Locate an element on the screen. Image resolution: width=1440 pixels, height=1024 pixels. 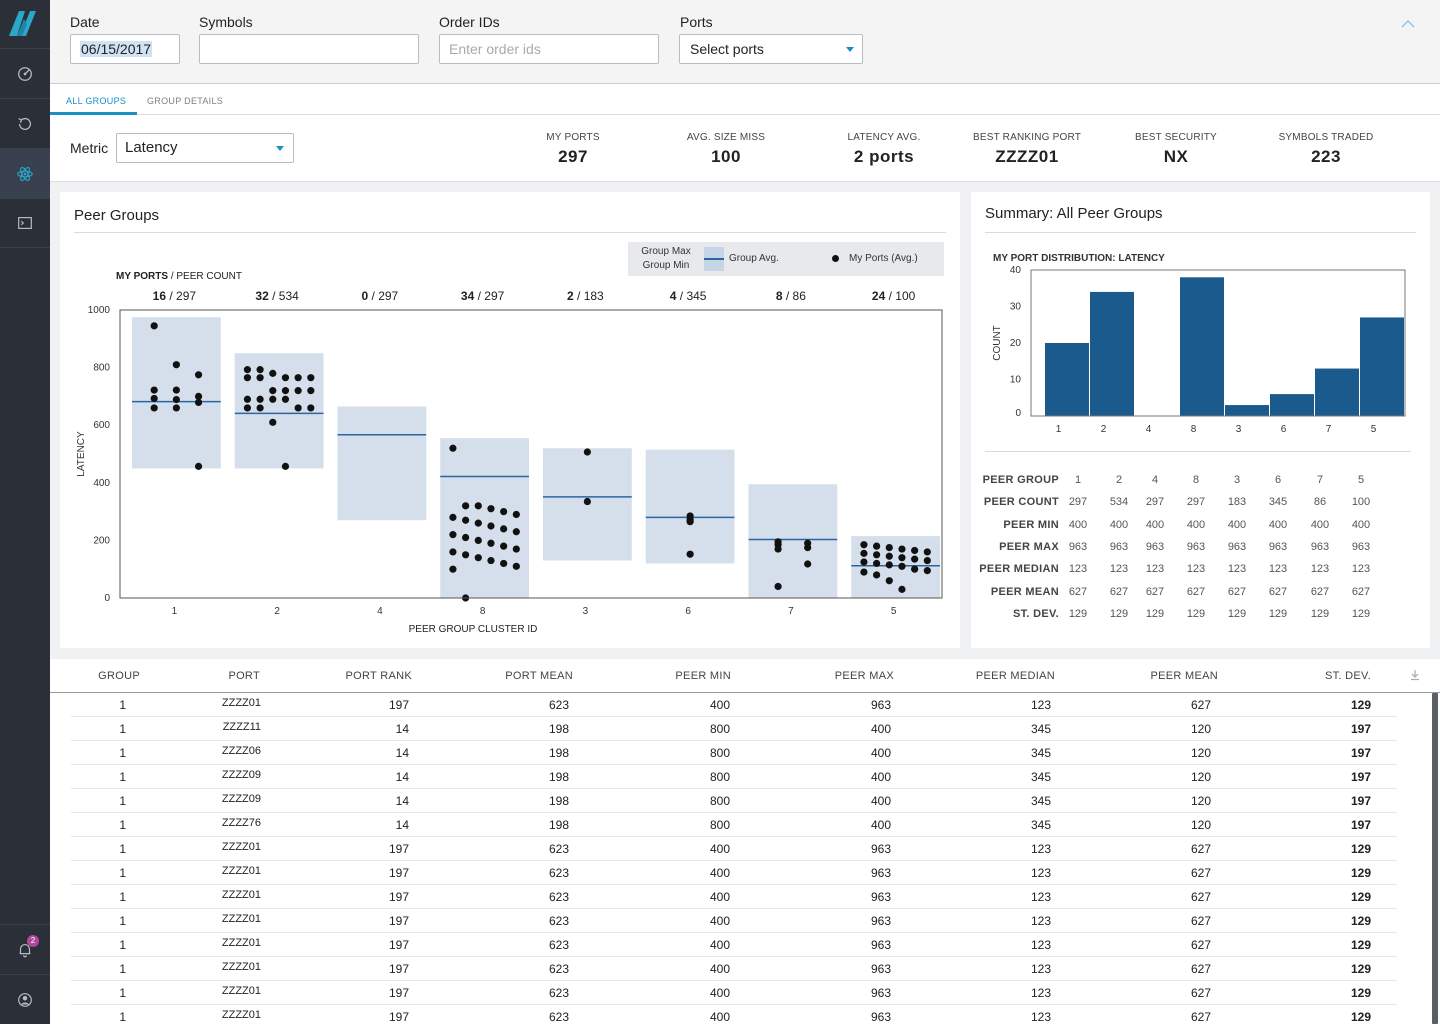
column-header: GROUP is located at coordinates (119, 676).